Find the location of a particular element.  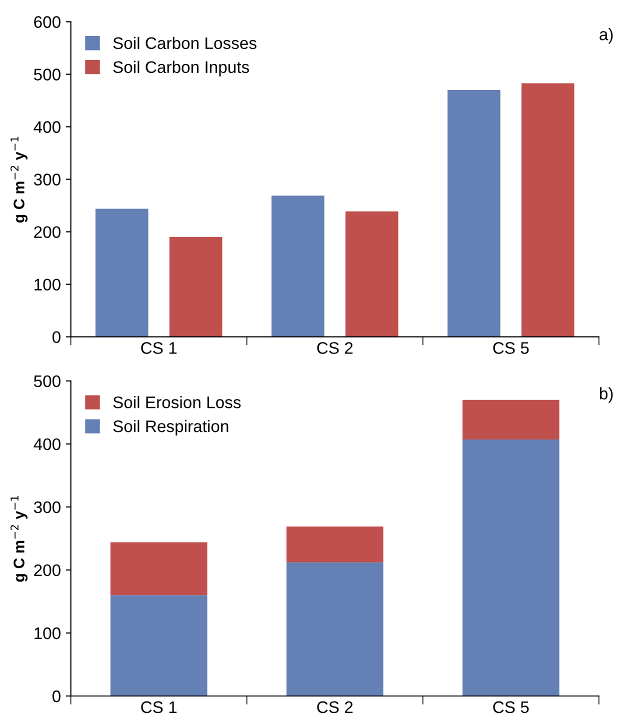

text: a) is located at coordinates (606, 36).